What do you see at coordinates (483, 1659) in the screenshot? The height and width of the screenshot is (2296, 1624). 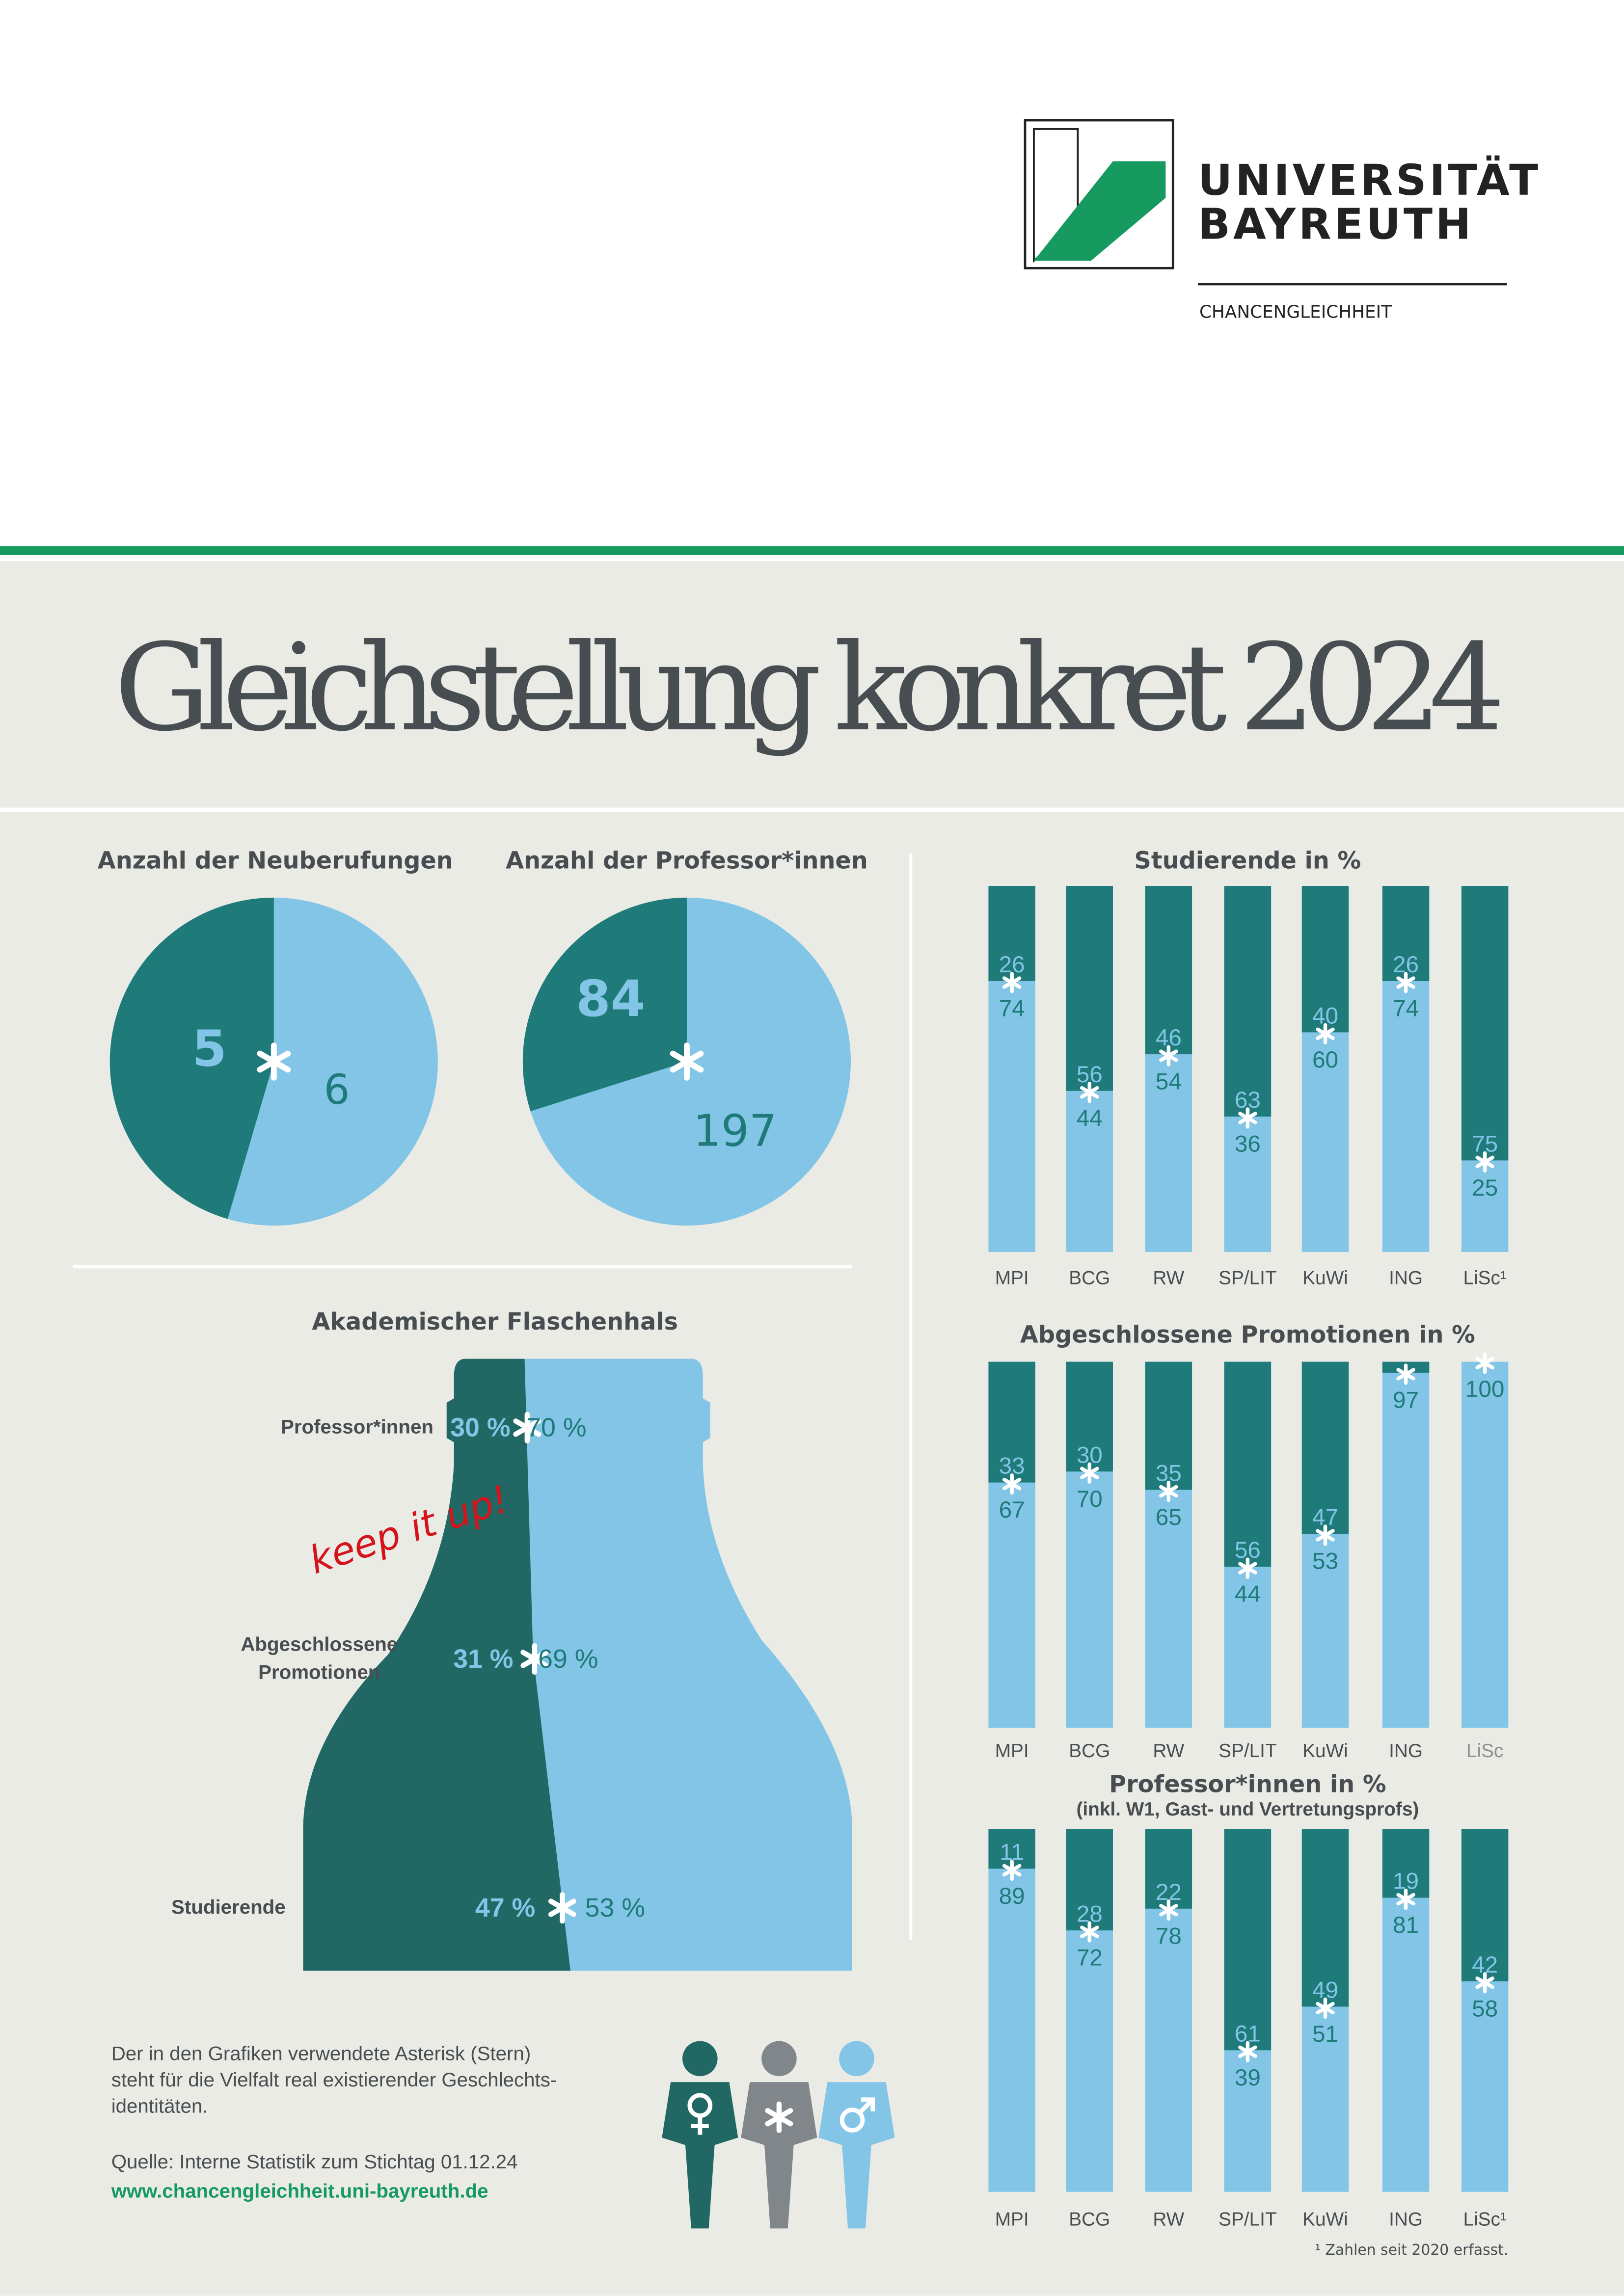 I see `bottle-value-female: 31 %` at bounding box center [483, 1659].